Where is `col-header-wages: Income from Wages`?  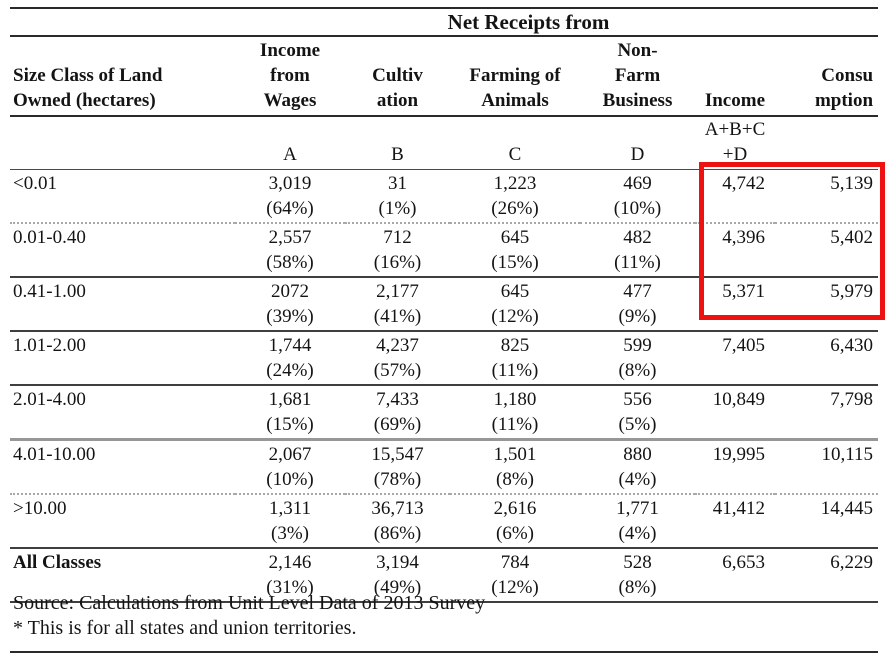
col-header-wages: Income from Wages is located at coordinates (290, 76).